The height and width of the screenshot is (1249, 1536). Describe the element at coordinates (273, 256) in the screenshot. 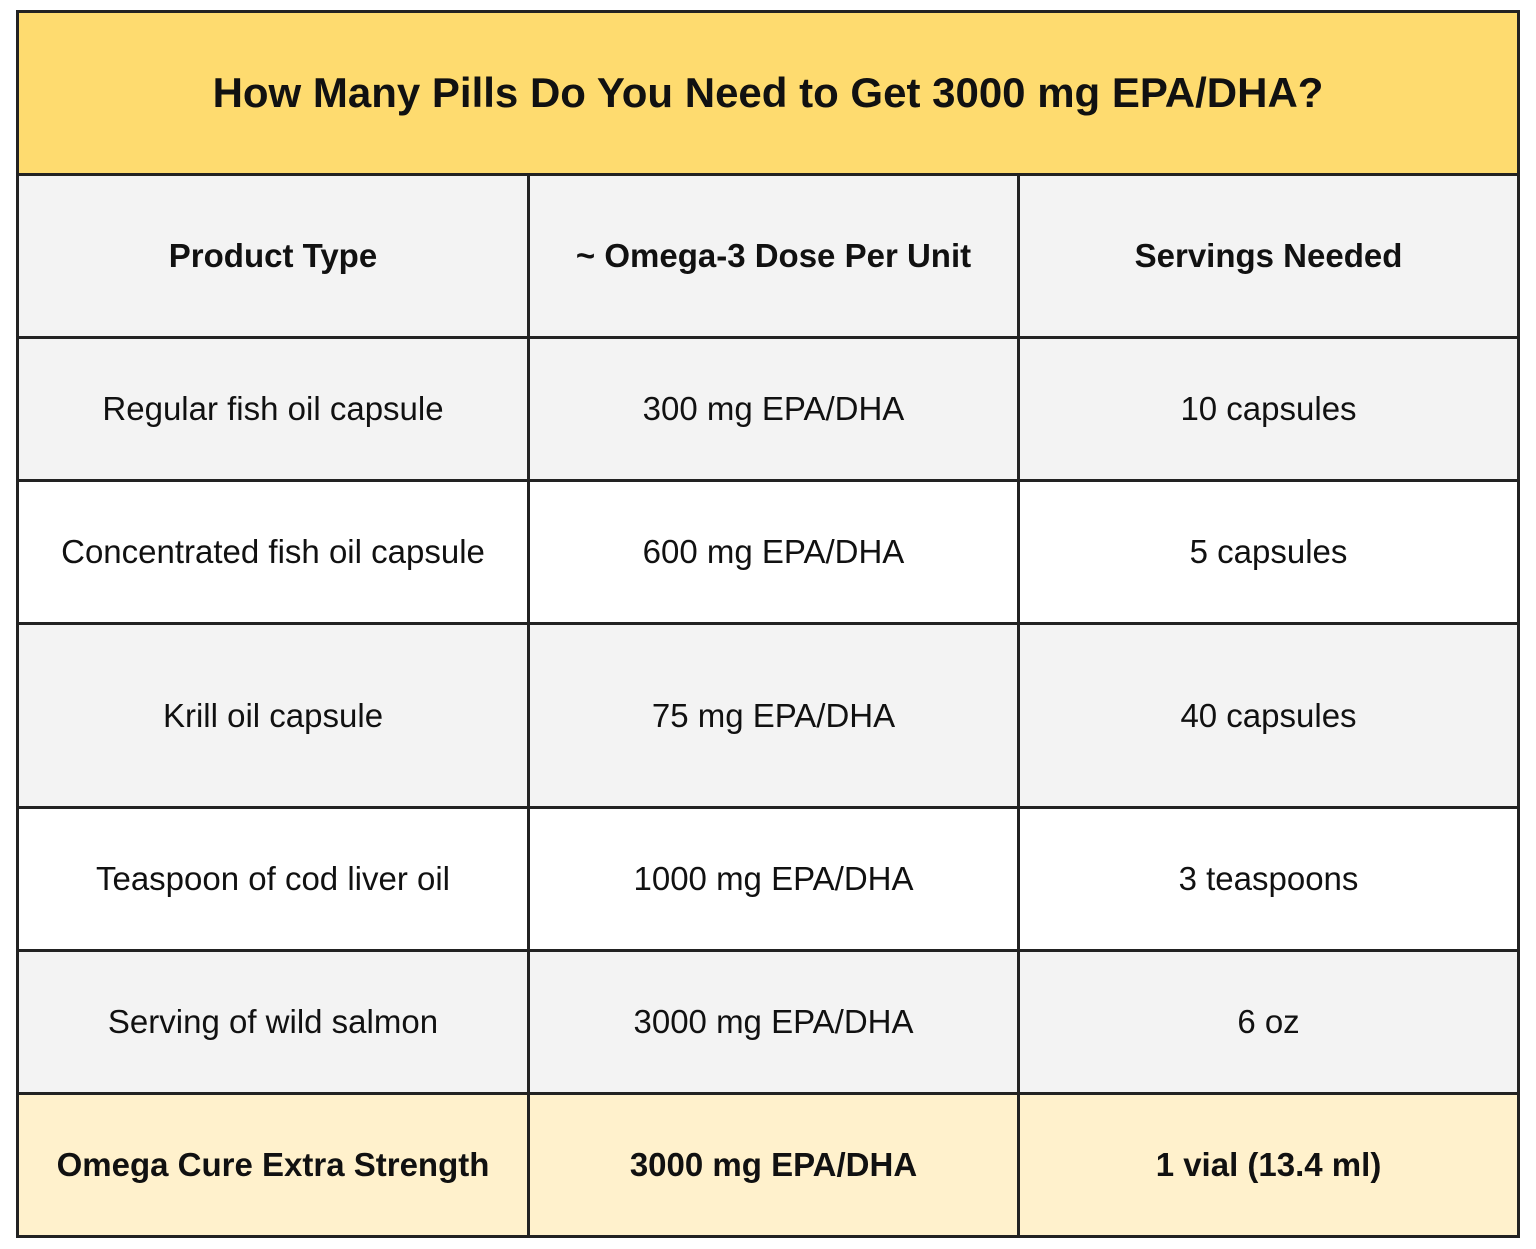

I see `header-cell: Product Type` at that location.